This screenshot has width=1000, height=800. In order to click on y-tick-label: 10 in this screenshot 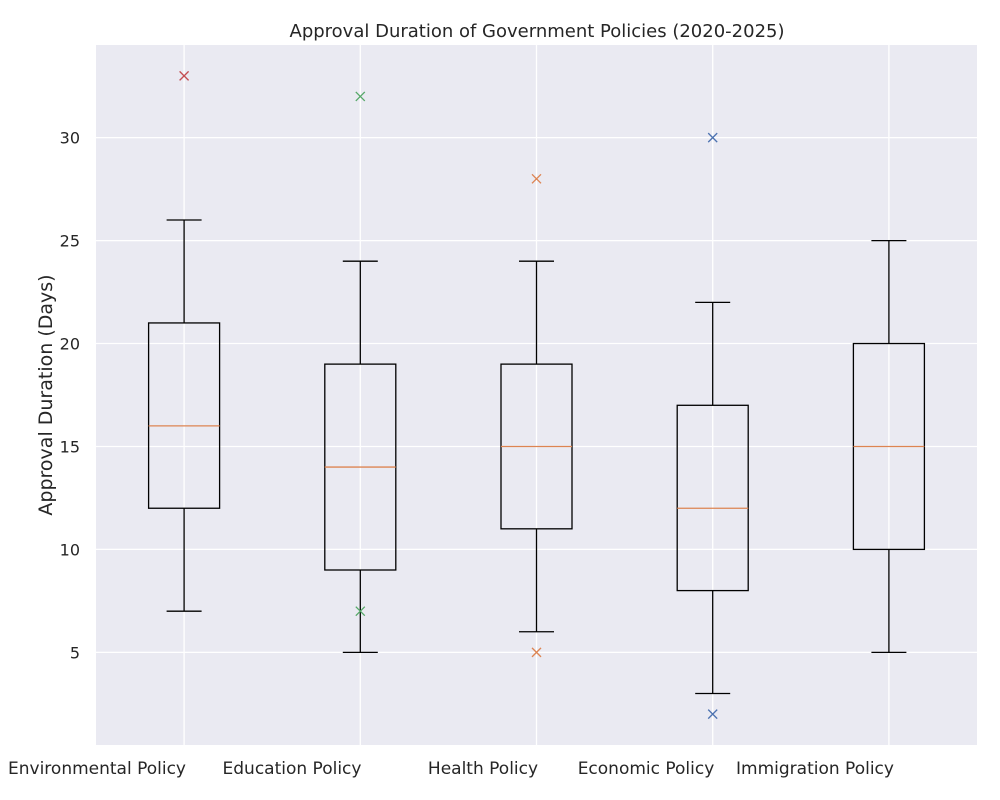, I will do `click(70, 549)`.